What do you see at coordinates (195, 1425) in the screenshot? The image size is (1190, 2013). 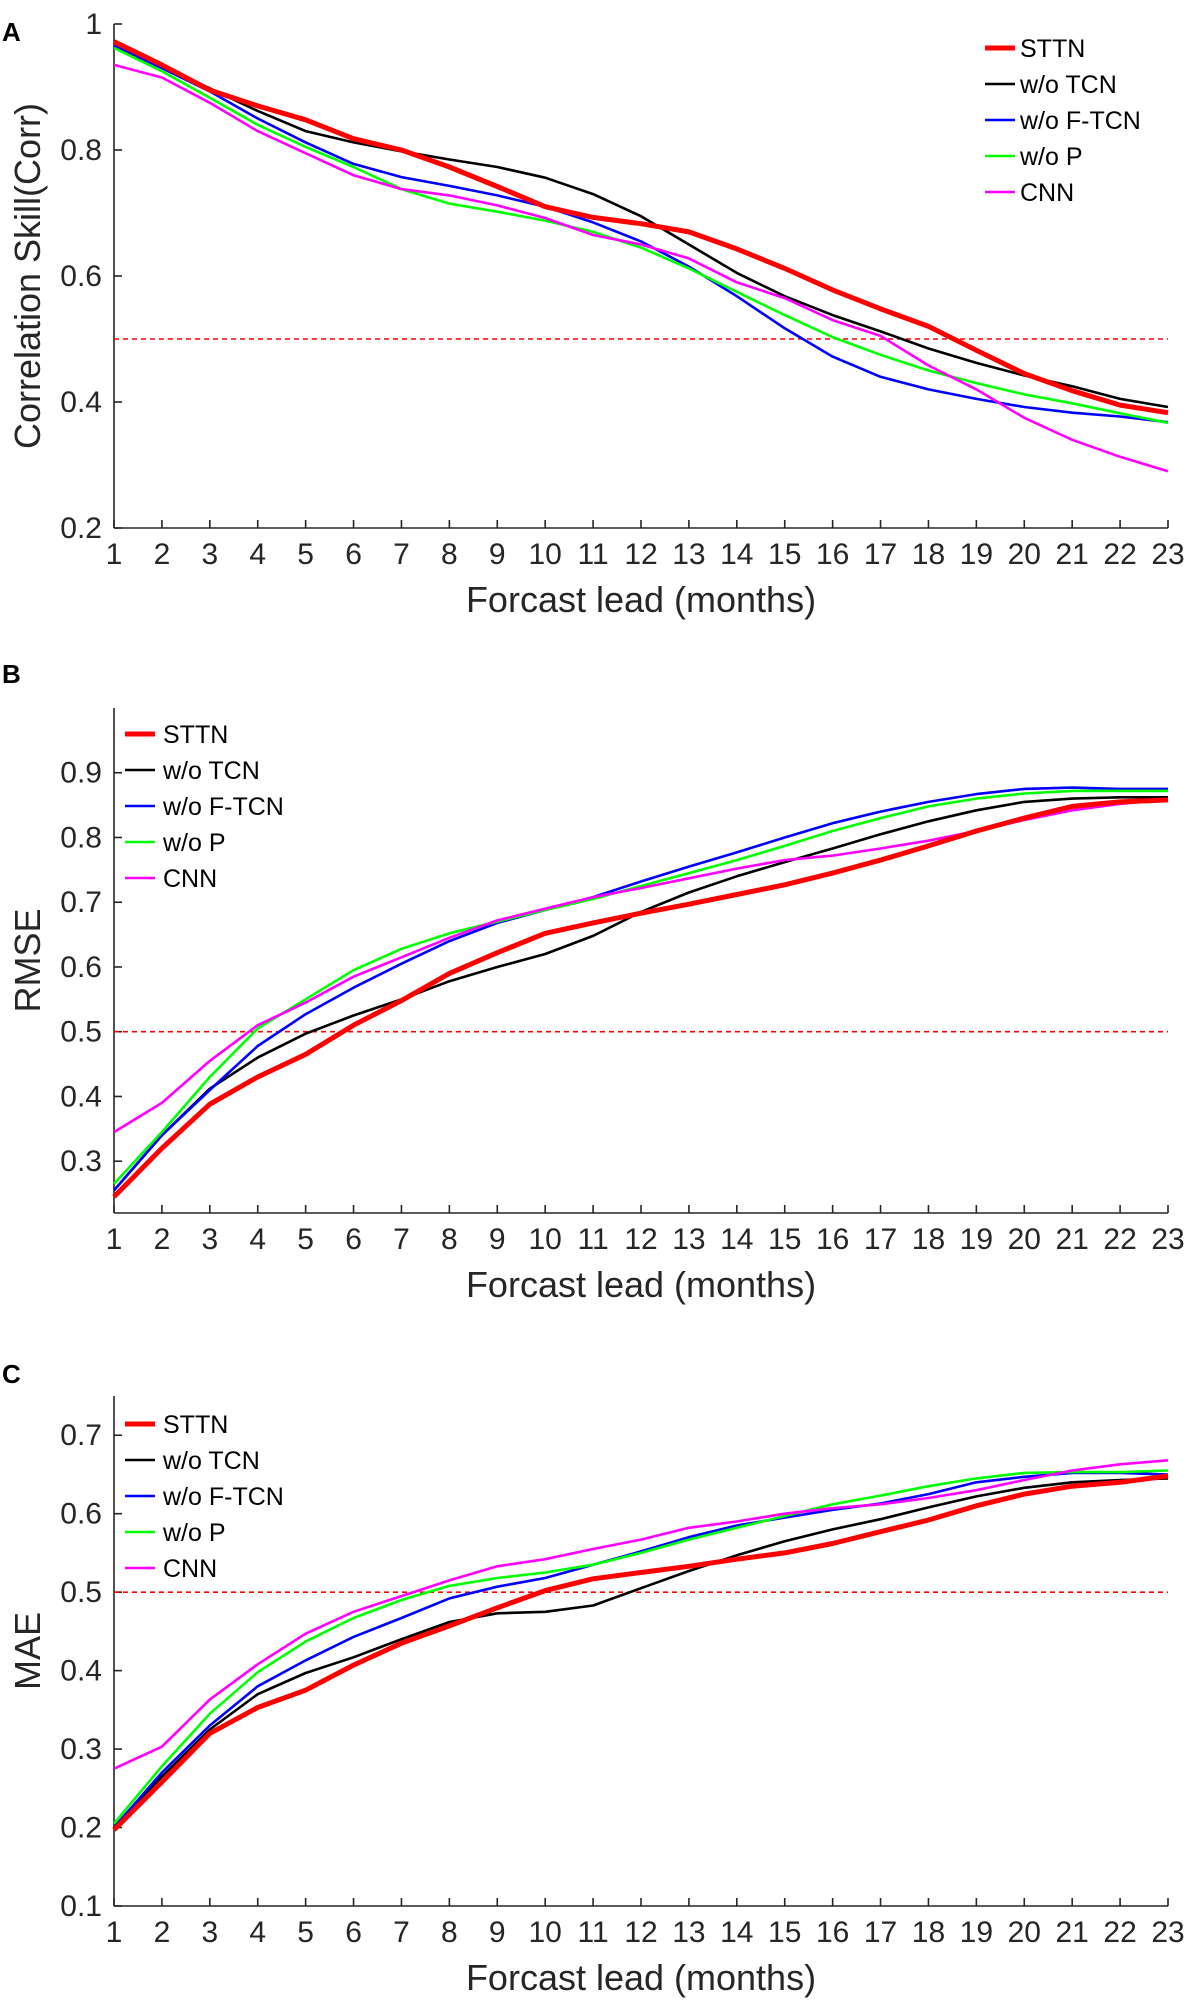 I see `legend-label-sttn: STTN` at bounding box center [195, 1425].